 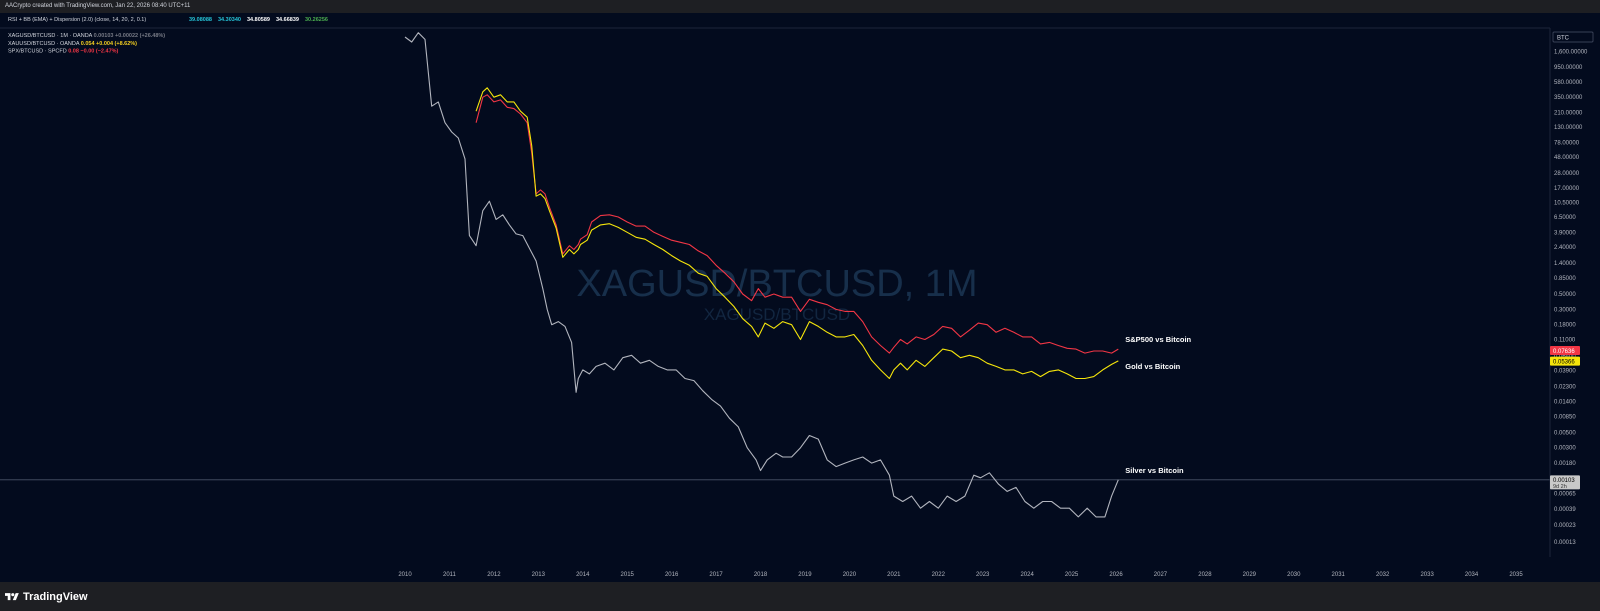 I want to click on x-tick-label: 2016, so click(x=672, y=575).